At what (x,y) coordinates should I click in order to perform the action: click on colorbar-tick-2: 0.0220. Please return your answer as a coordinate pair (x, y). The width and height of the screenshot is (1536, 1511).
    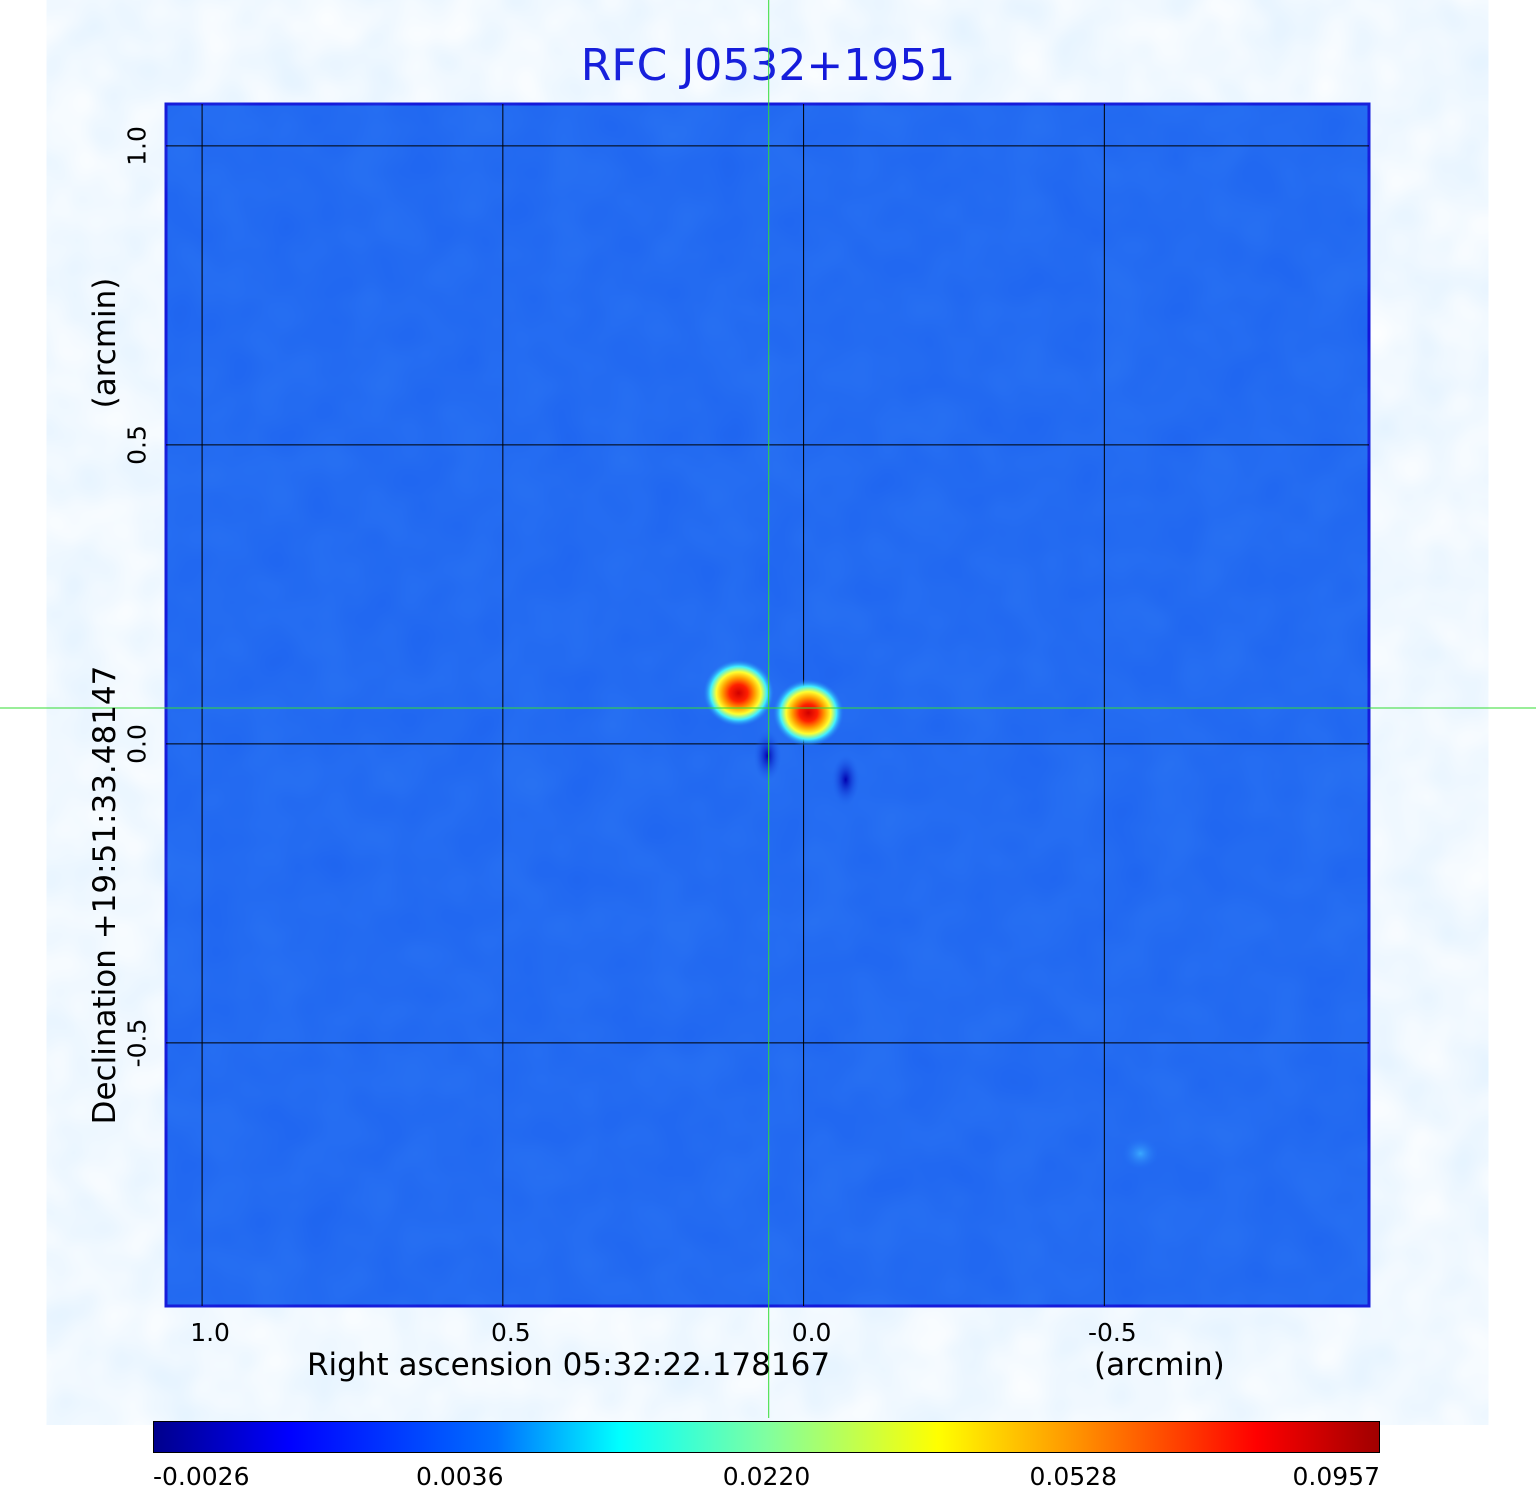
    Looking at the image, I should click on (766, 1476).